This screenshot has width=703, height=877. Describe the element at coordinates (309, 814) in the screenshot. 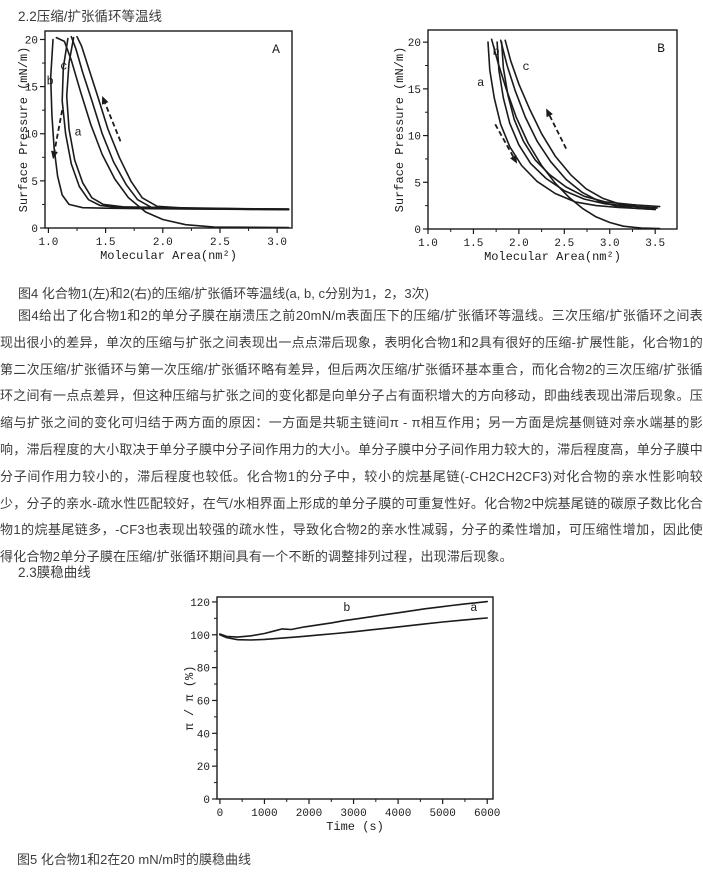

I see `svg-text: 2000` at that location.